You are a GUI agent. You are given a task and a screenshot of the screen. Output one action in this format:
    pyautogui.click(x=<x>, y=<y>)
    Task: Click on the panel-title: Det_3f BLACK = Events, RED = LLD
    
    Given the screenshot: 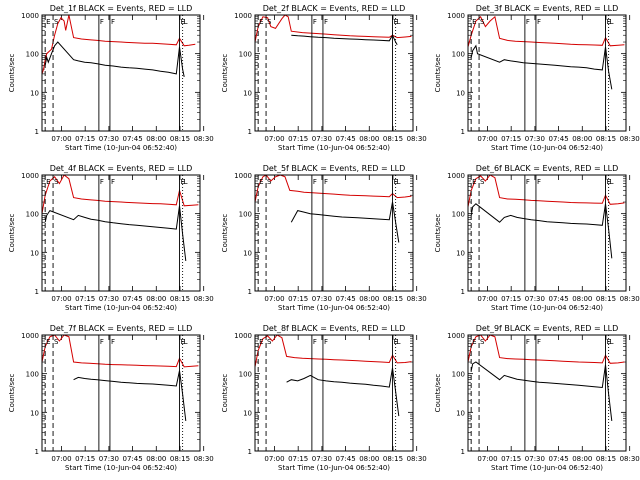 What is the action you would take?
    pyautogui.click(x=547, y=8)
    